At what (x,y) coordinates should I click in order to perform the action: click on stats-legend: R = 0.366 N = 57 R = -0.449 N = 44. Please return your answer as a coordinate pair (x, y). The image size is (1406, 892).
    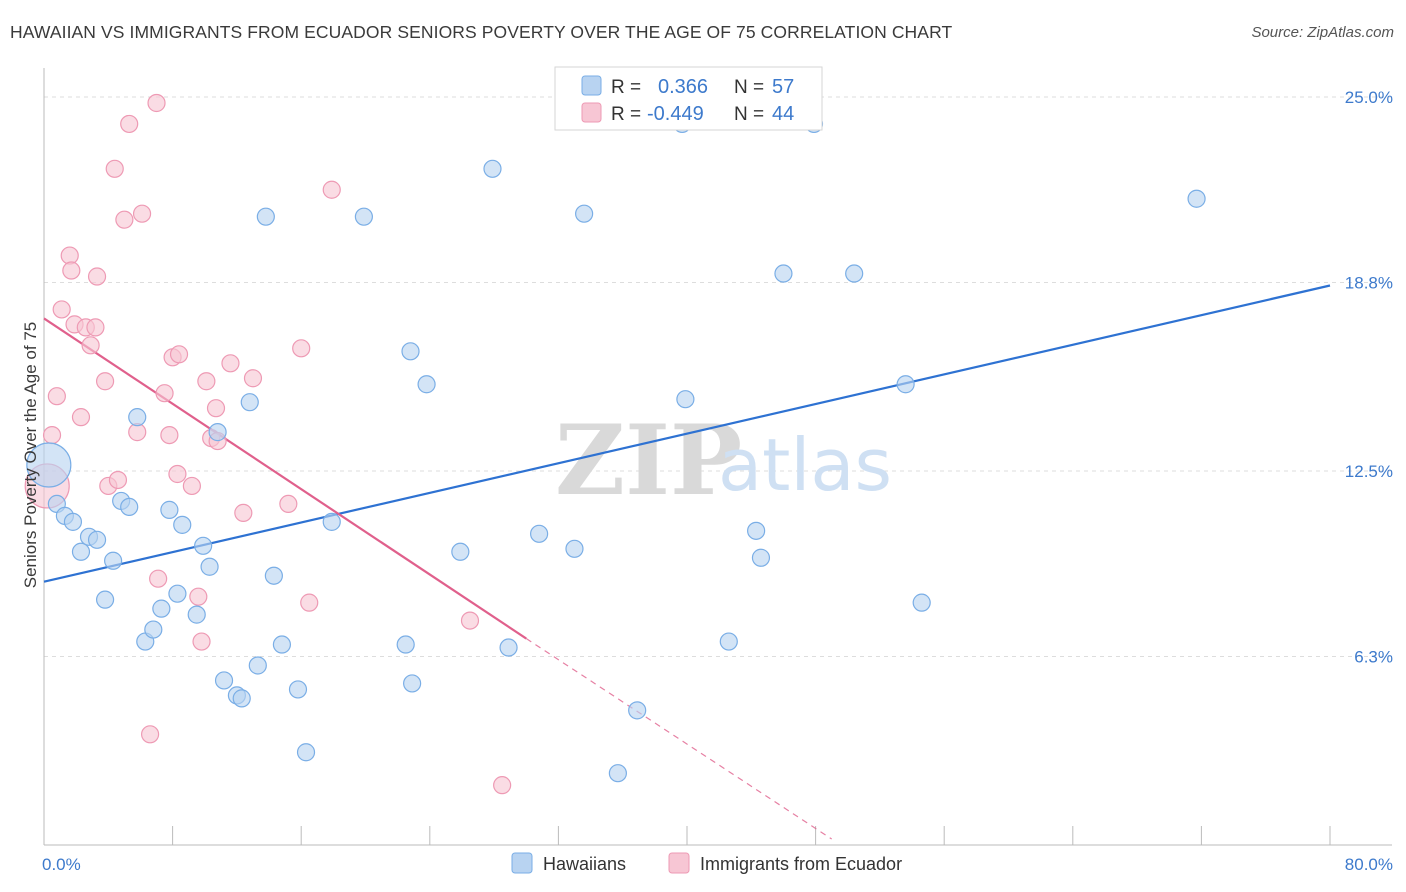
    Looking at the image, I should click on (688, 98).